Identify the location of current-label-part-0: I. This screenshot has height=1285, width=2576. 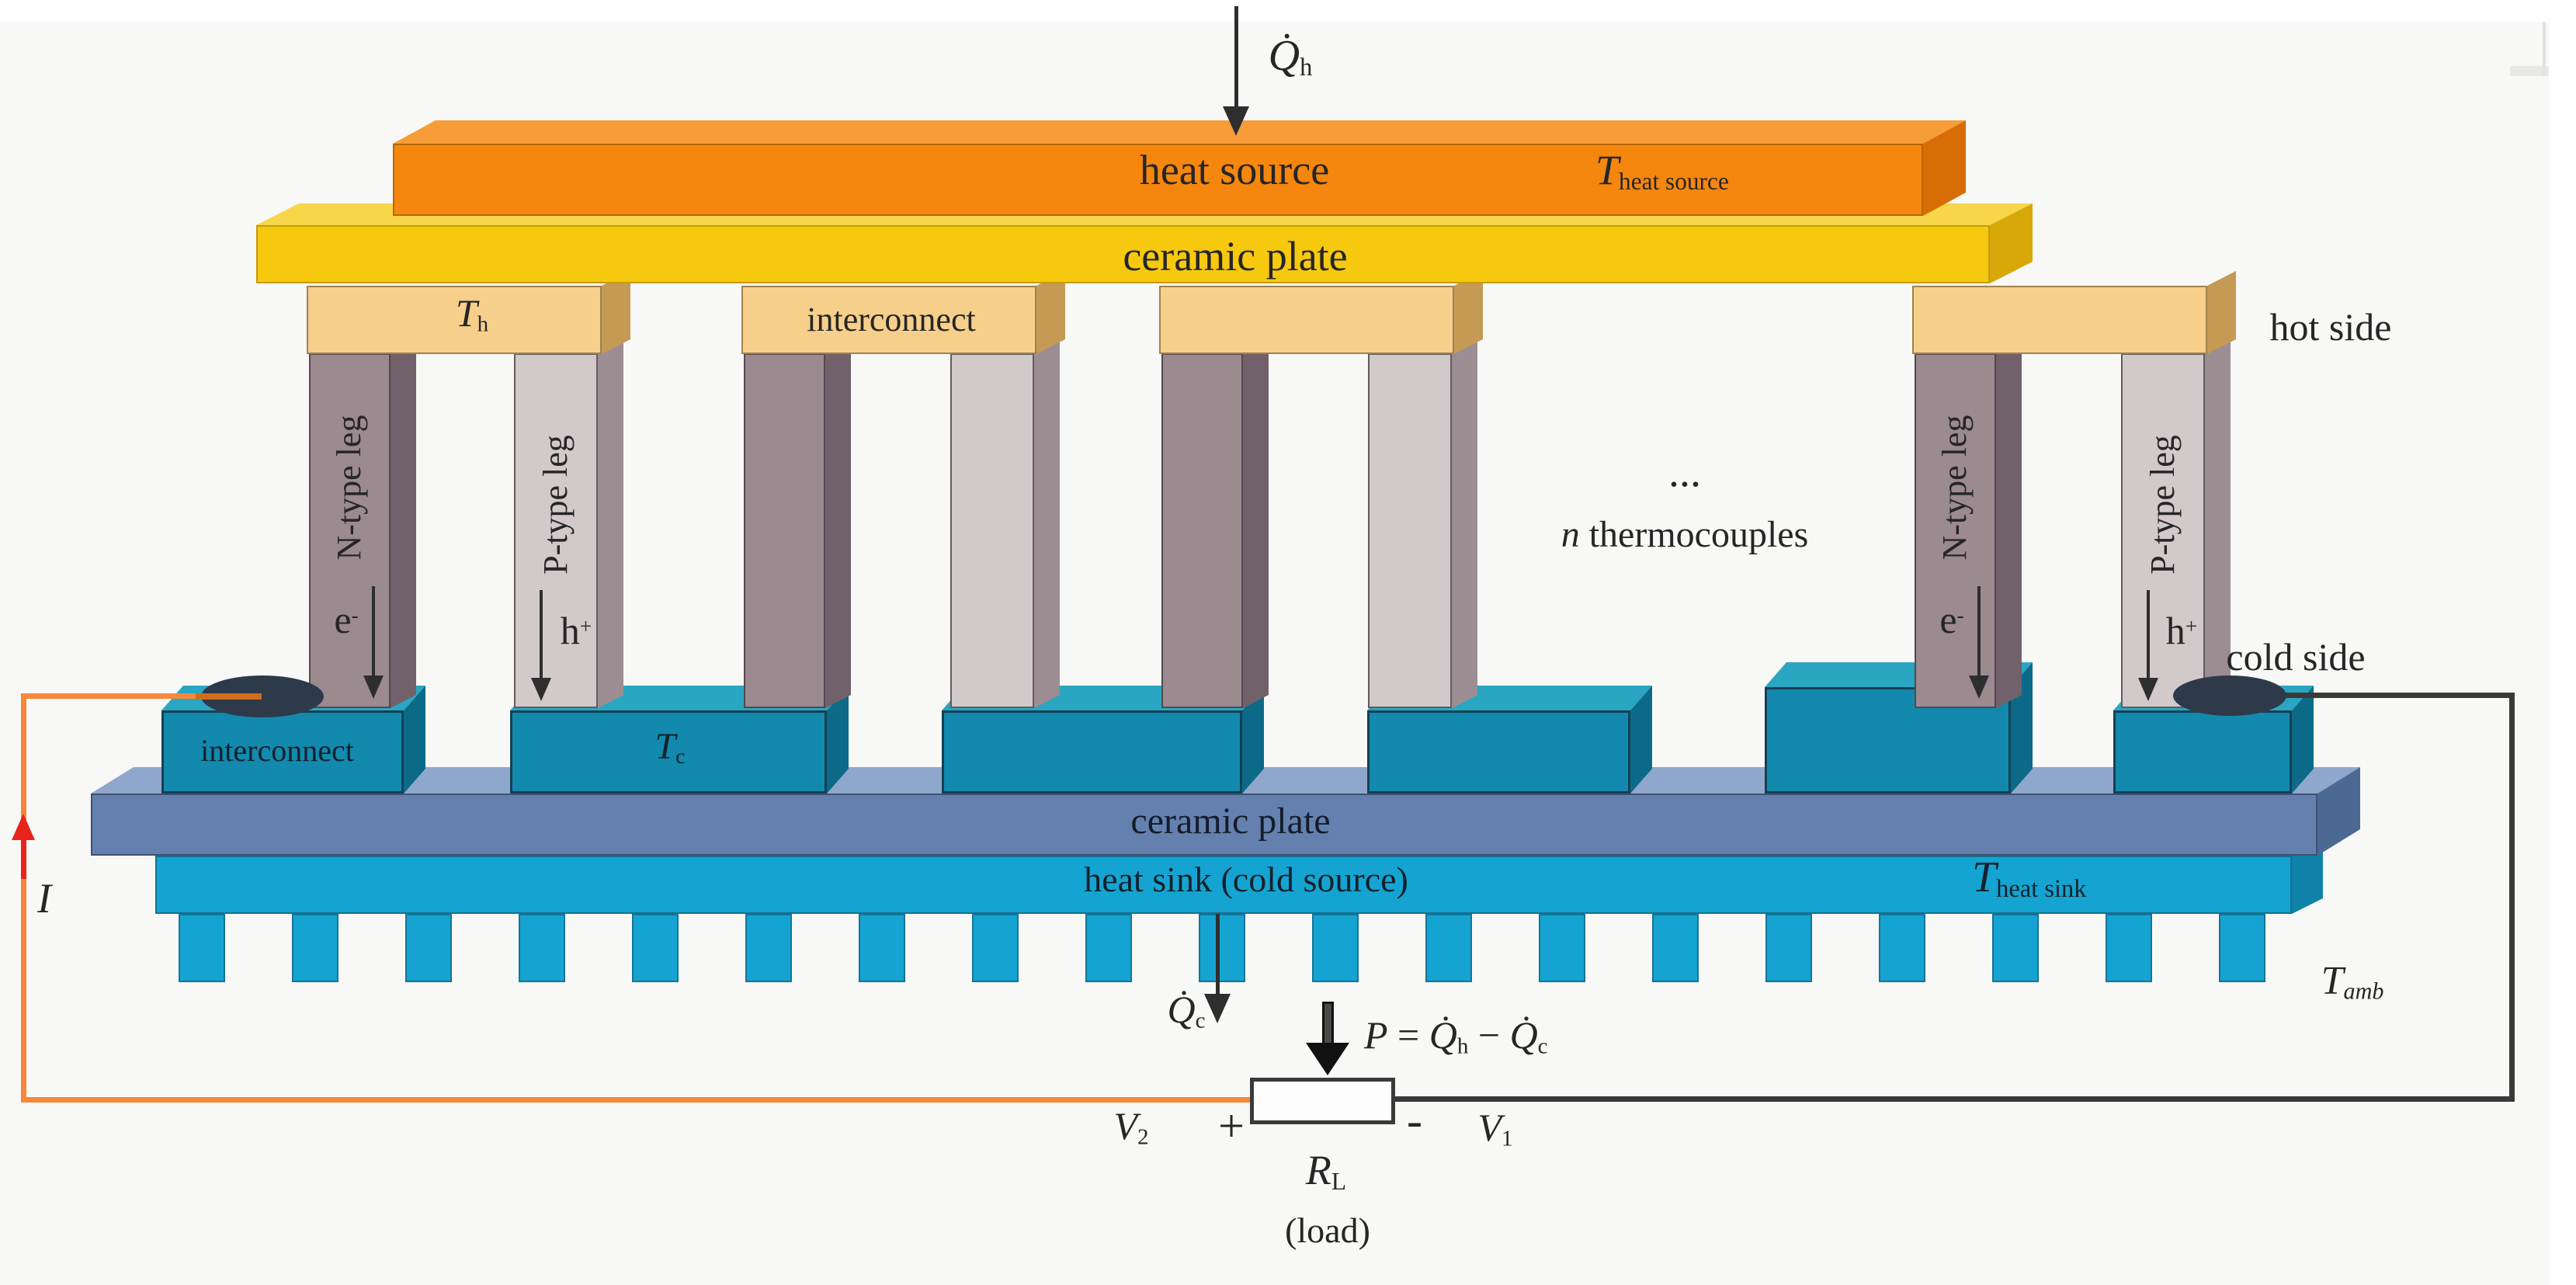
(44, 898).